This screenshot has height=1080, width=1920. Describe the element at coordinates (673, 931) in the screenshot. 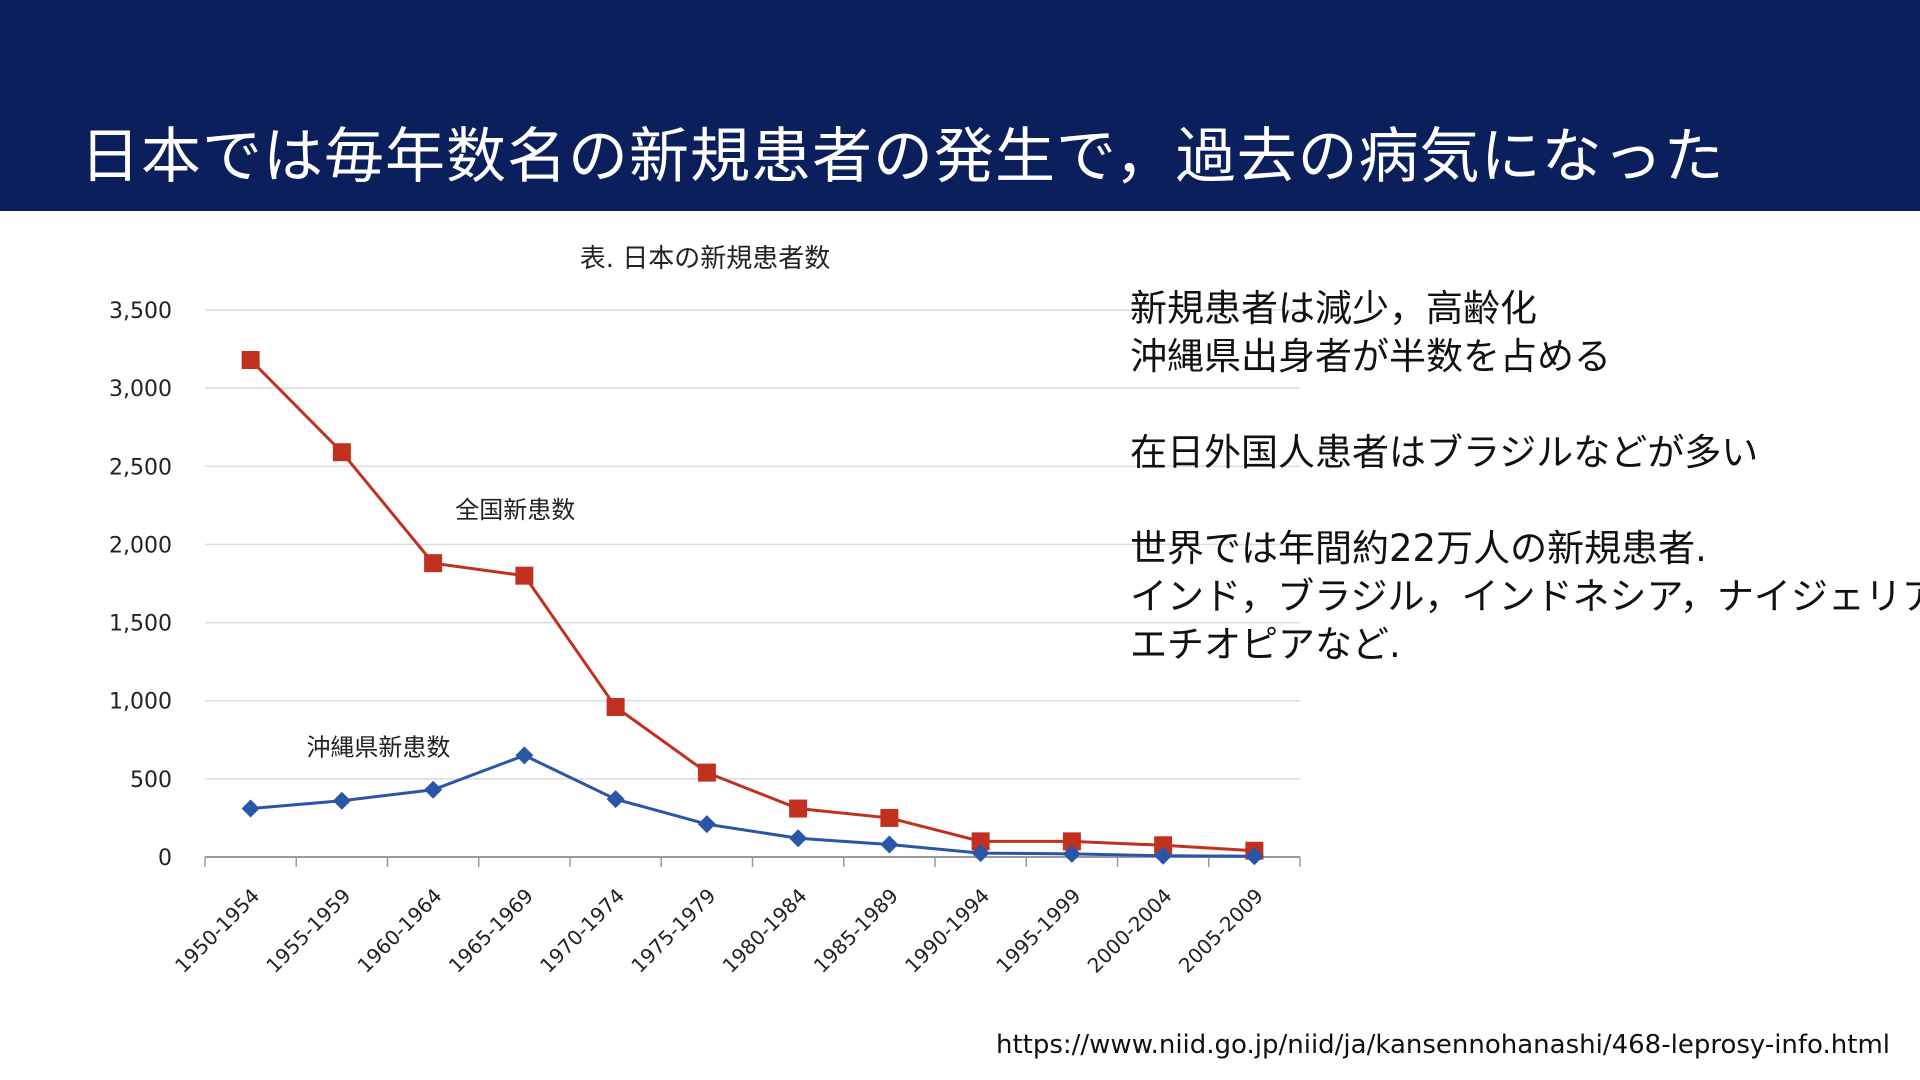

I see `x-tick-label: 1975-1979` at that location.